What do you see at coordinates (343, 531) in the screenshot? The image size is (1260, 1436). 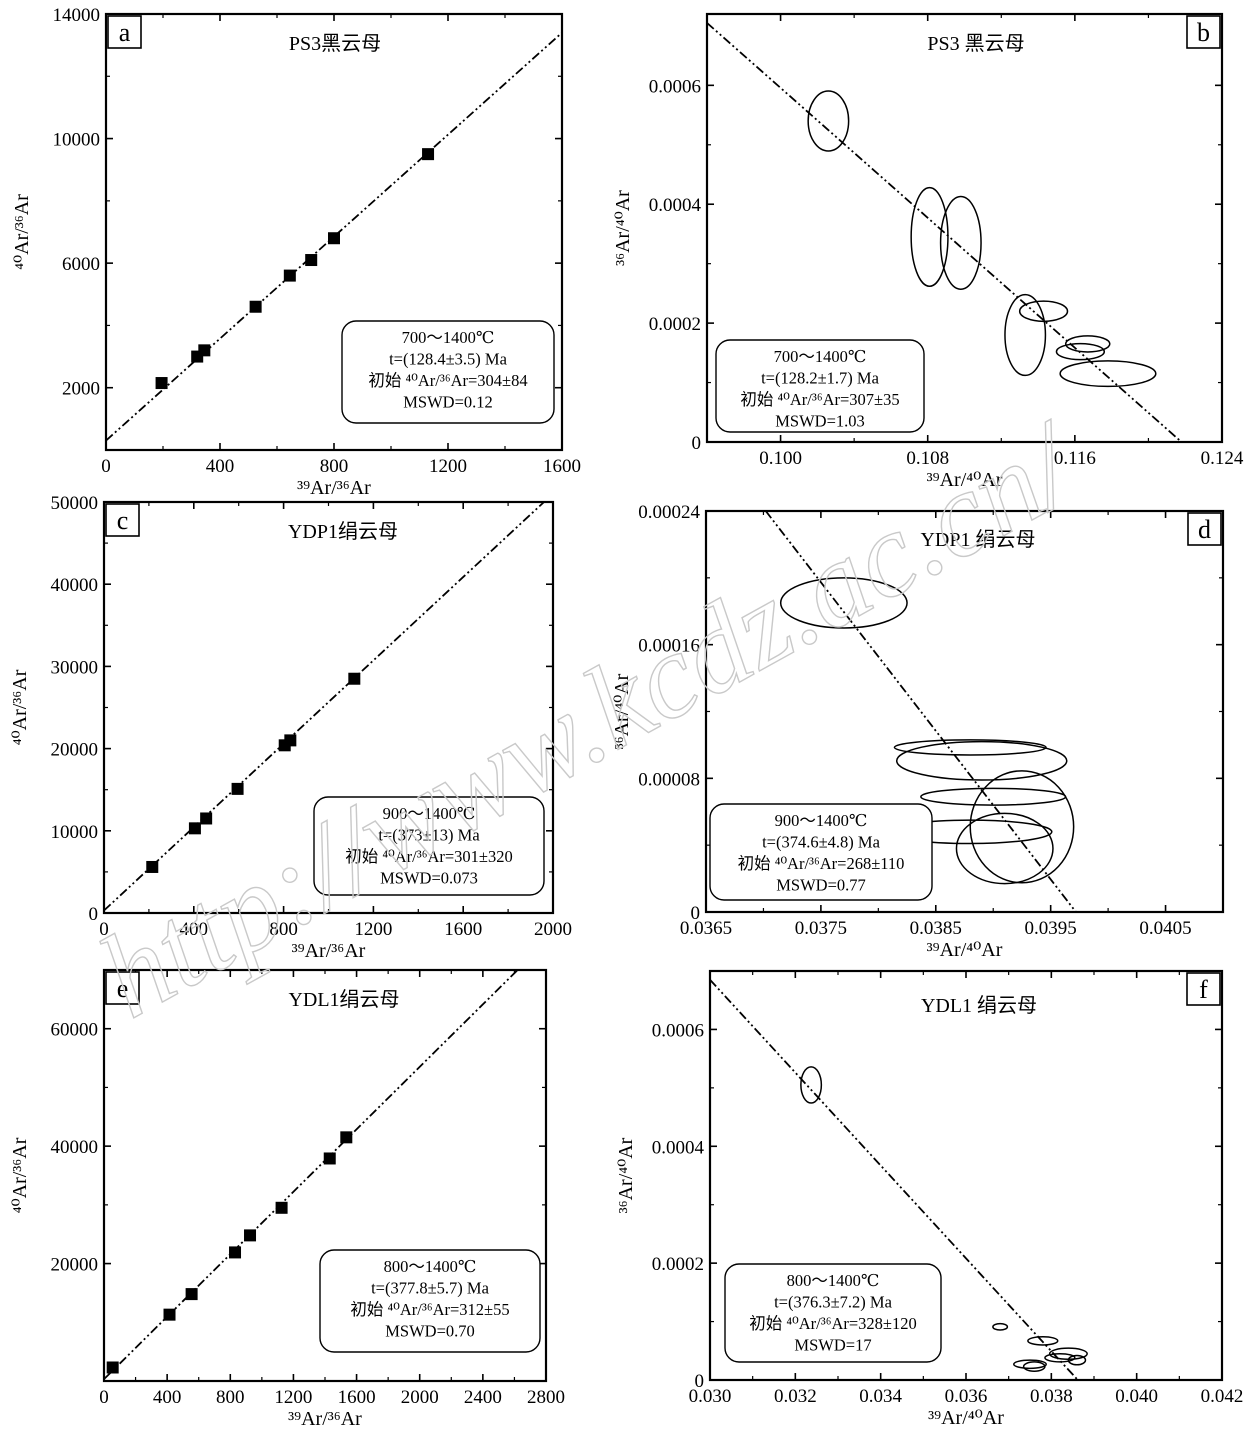 I see `chart-title: YDP1绢云母` at bounding box center [343, 531].